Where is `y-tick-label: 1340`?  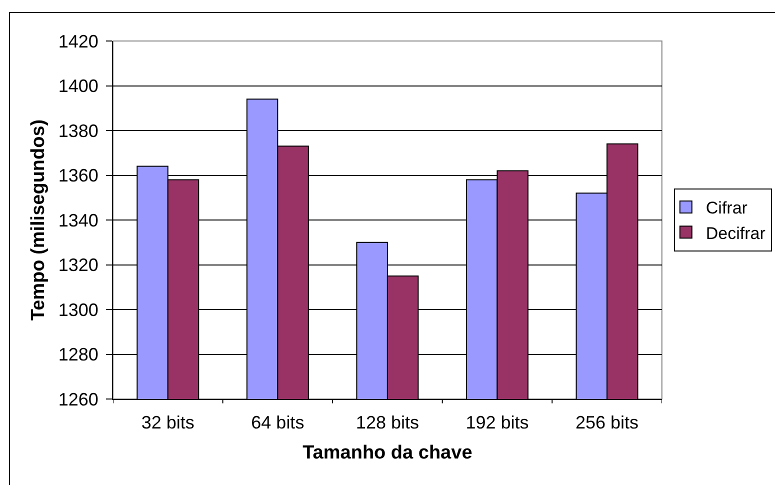
y-tick-label: 1340 is located at coordinates (78, 220).